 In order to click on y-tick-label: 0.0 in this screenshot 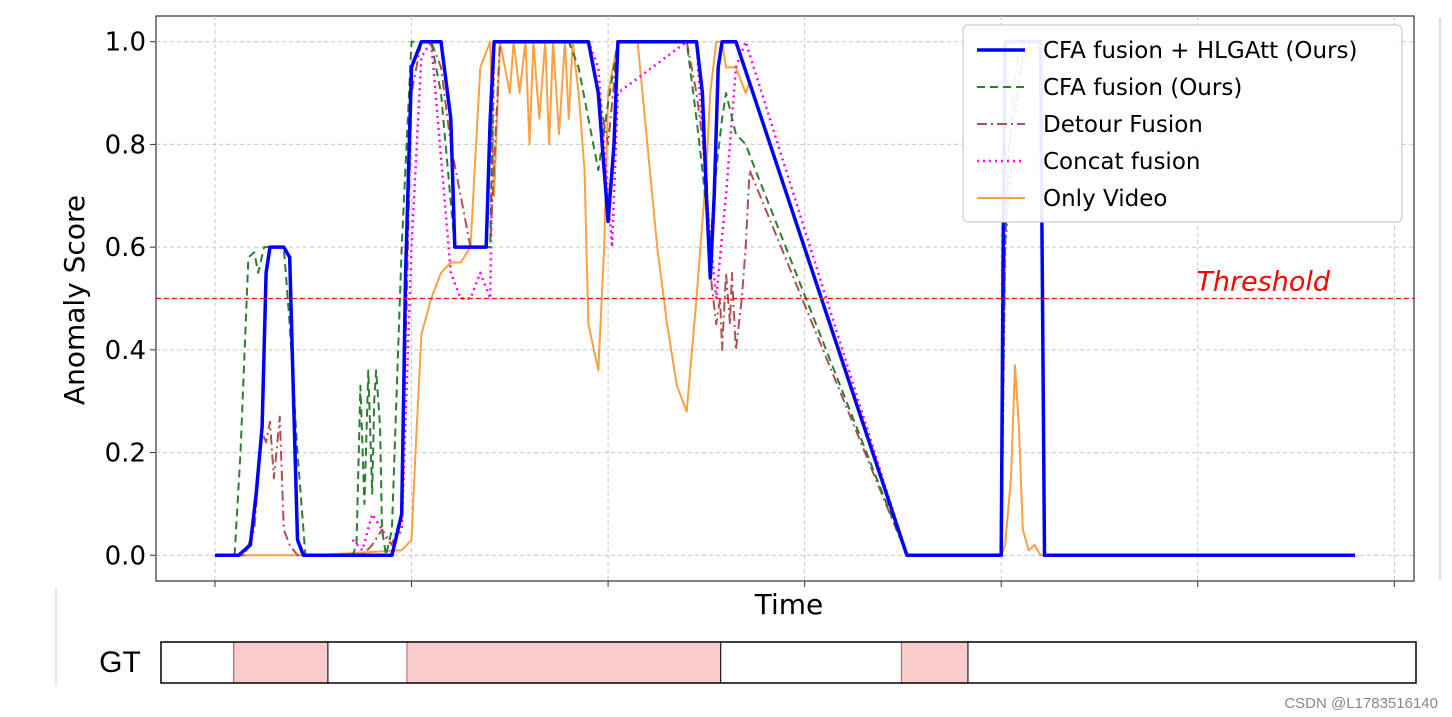, I will do `click(125, 556)`.